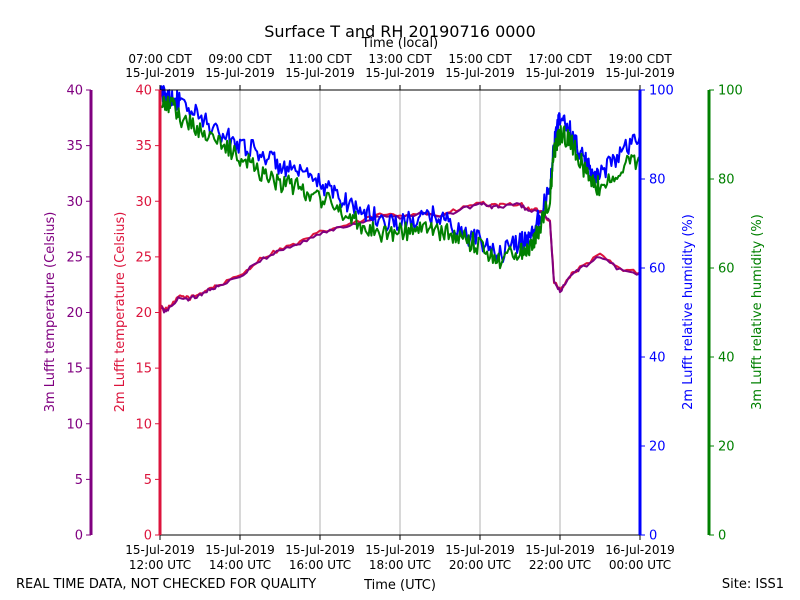 The image size is (800, 600). I want to click on rh3m-tick-label: 40, so click(726, 358).